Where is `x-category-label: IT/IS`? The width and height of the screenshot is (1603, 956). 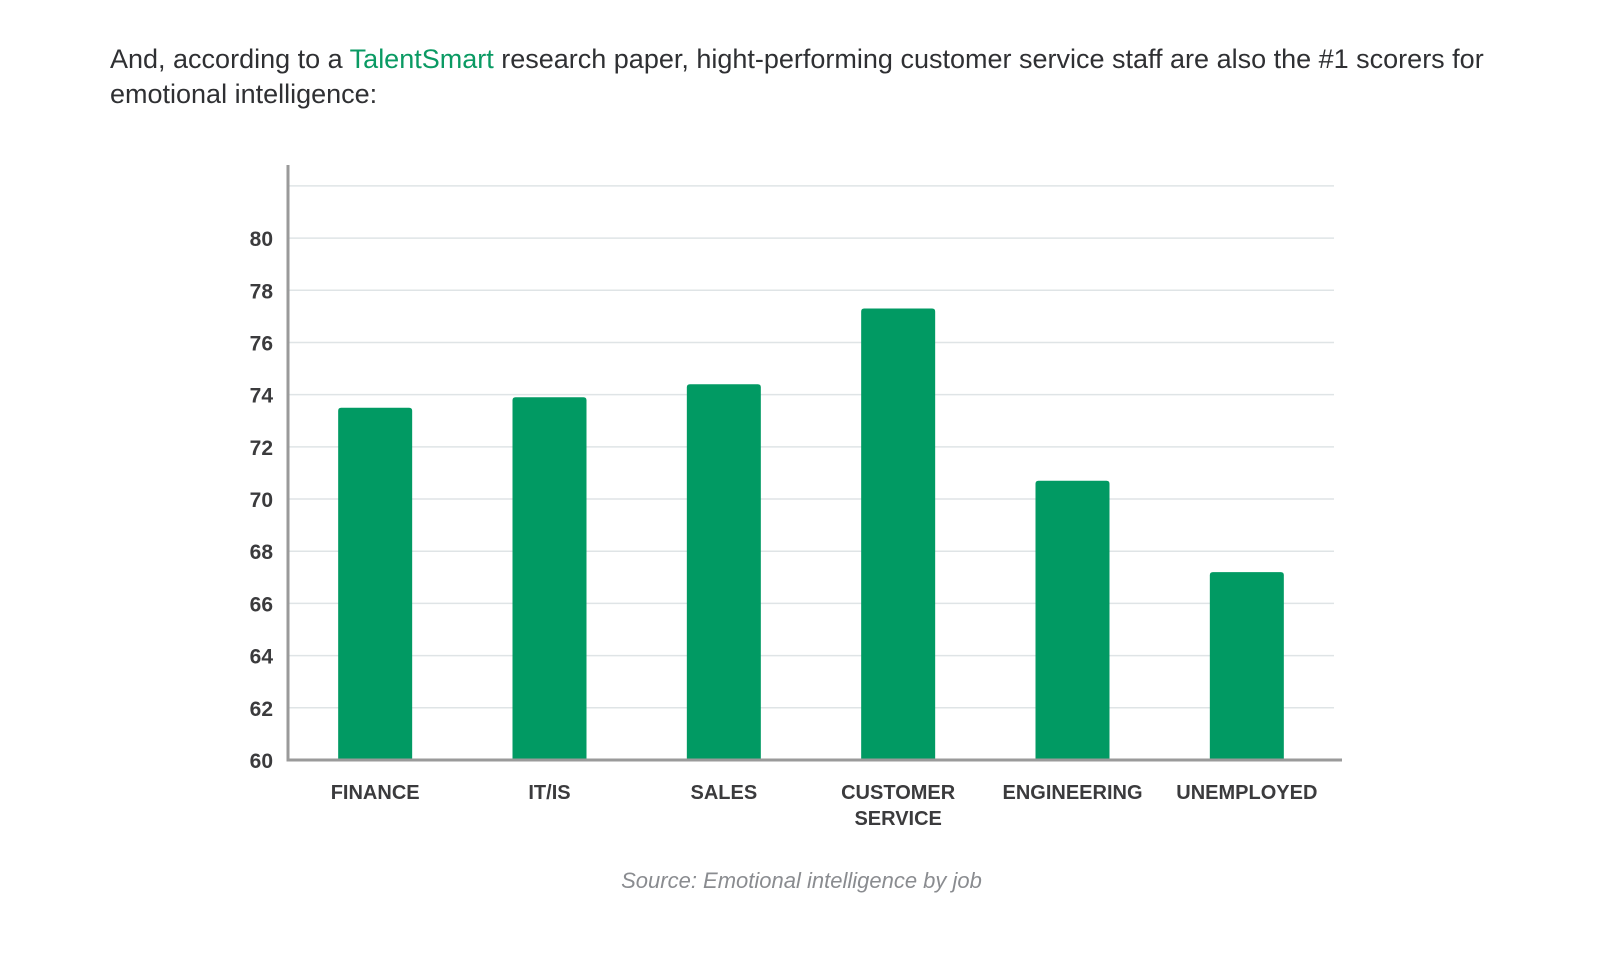 x-category-label: IT/IS is located at coordinates (549, 793).